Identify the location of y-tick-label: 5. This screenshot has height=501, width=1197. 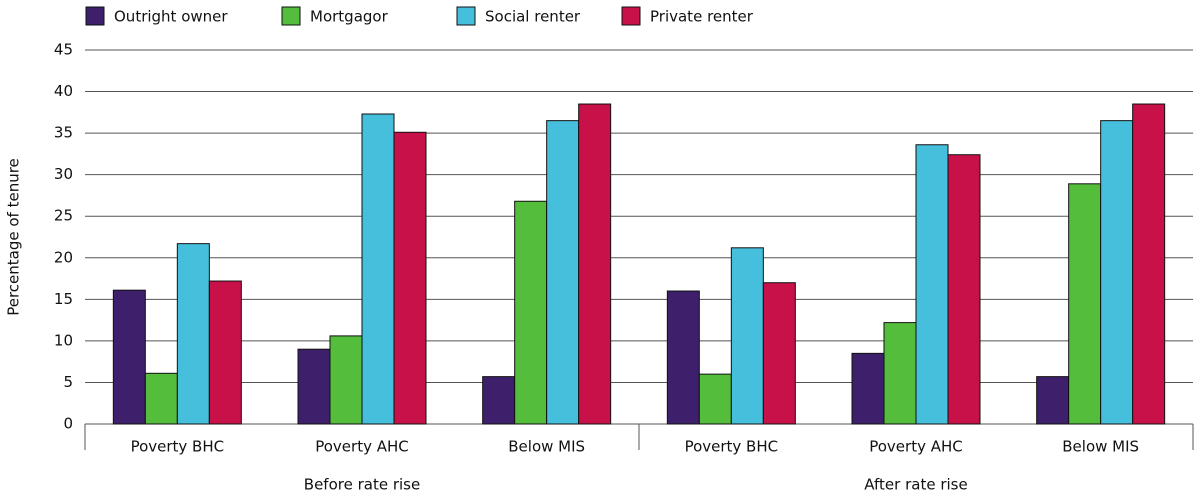
(68, 382).